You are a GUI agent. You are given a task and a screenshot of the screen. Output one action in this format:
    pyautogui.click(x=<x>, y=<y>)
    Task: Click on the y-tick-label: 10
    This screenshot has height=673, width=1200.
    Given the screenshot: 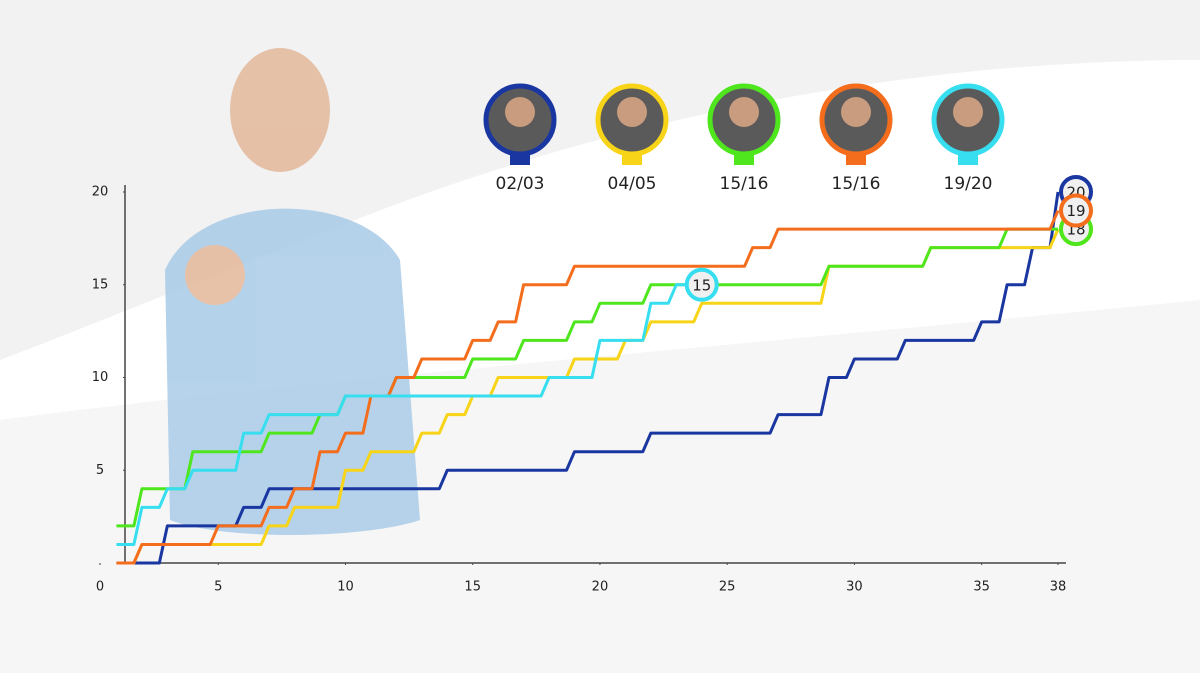 What is the action you would take?
    pyautogui.click(x=100, y=377)
    